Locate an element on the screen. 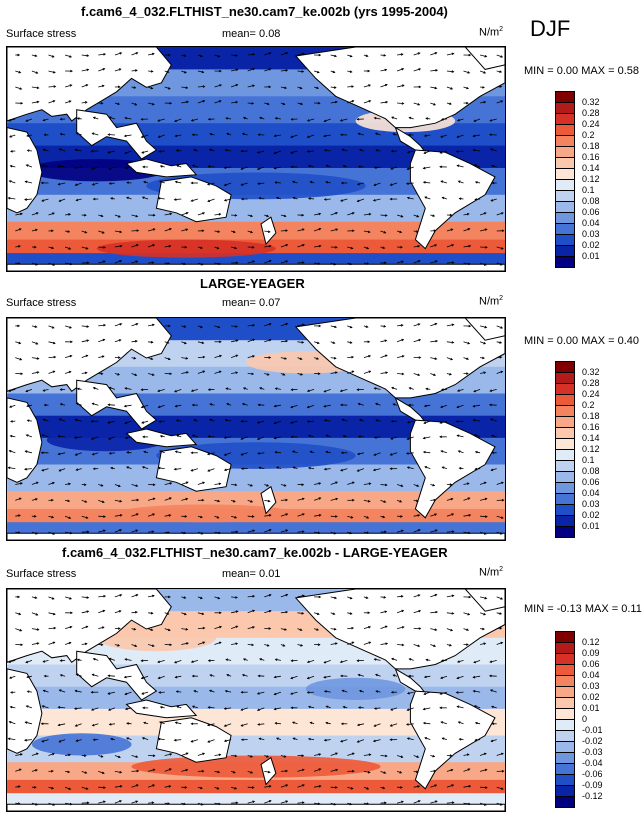 Image resolution: width=643 pixels, height=817 pixels. panel-2-units-text: N/m is located at coordinates (489, 301).